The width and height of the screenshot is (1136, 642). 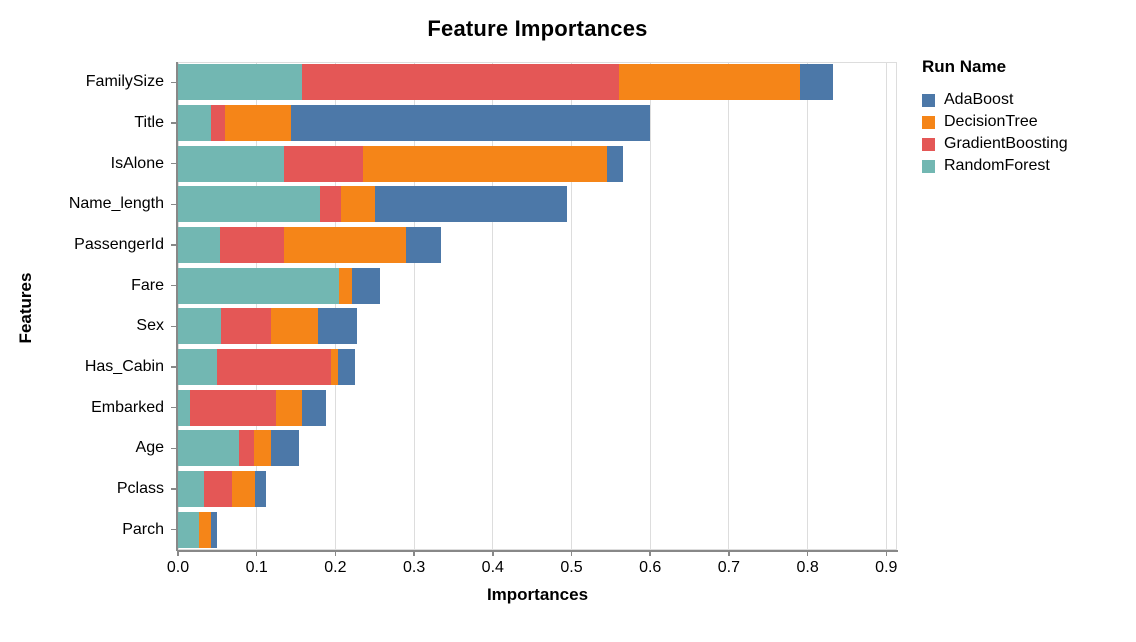 I want to click on y-axis-line, so click(x=177, y=306).